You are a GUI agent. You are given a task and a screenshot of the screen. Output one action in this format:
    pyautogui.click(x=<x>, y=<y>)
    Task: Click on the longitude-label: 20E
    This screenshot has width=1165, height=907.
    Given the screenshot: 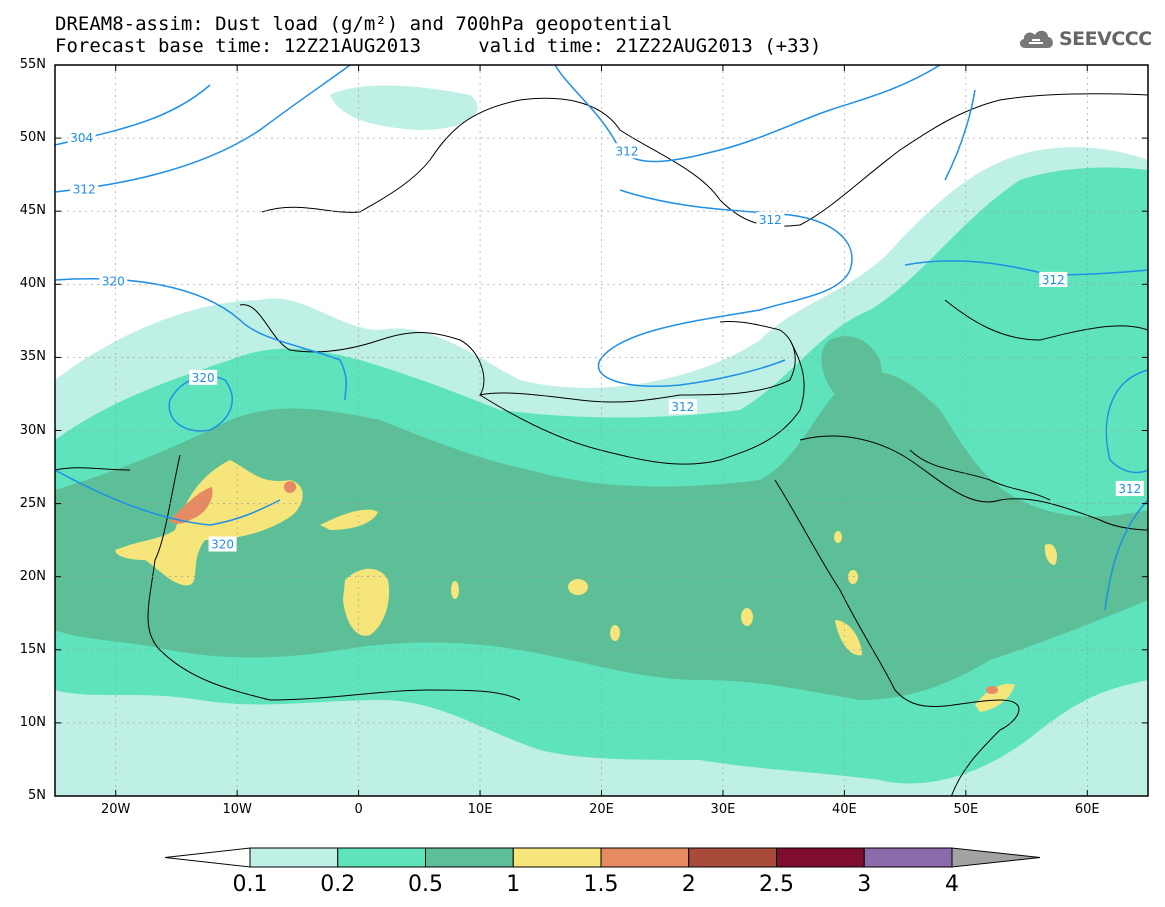 What is the action you would take?
    pyautogui.click(x=601, y=809)
    